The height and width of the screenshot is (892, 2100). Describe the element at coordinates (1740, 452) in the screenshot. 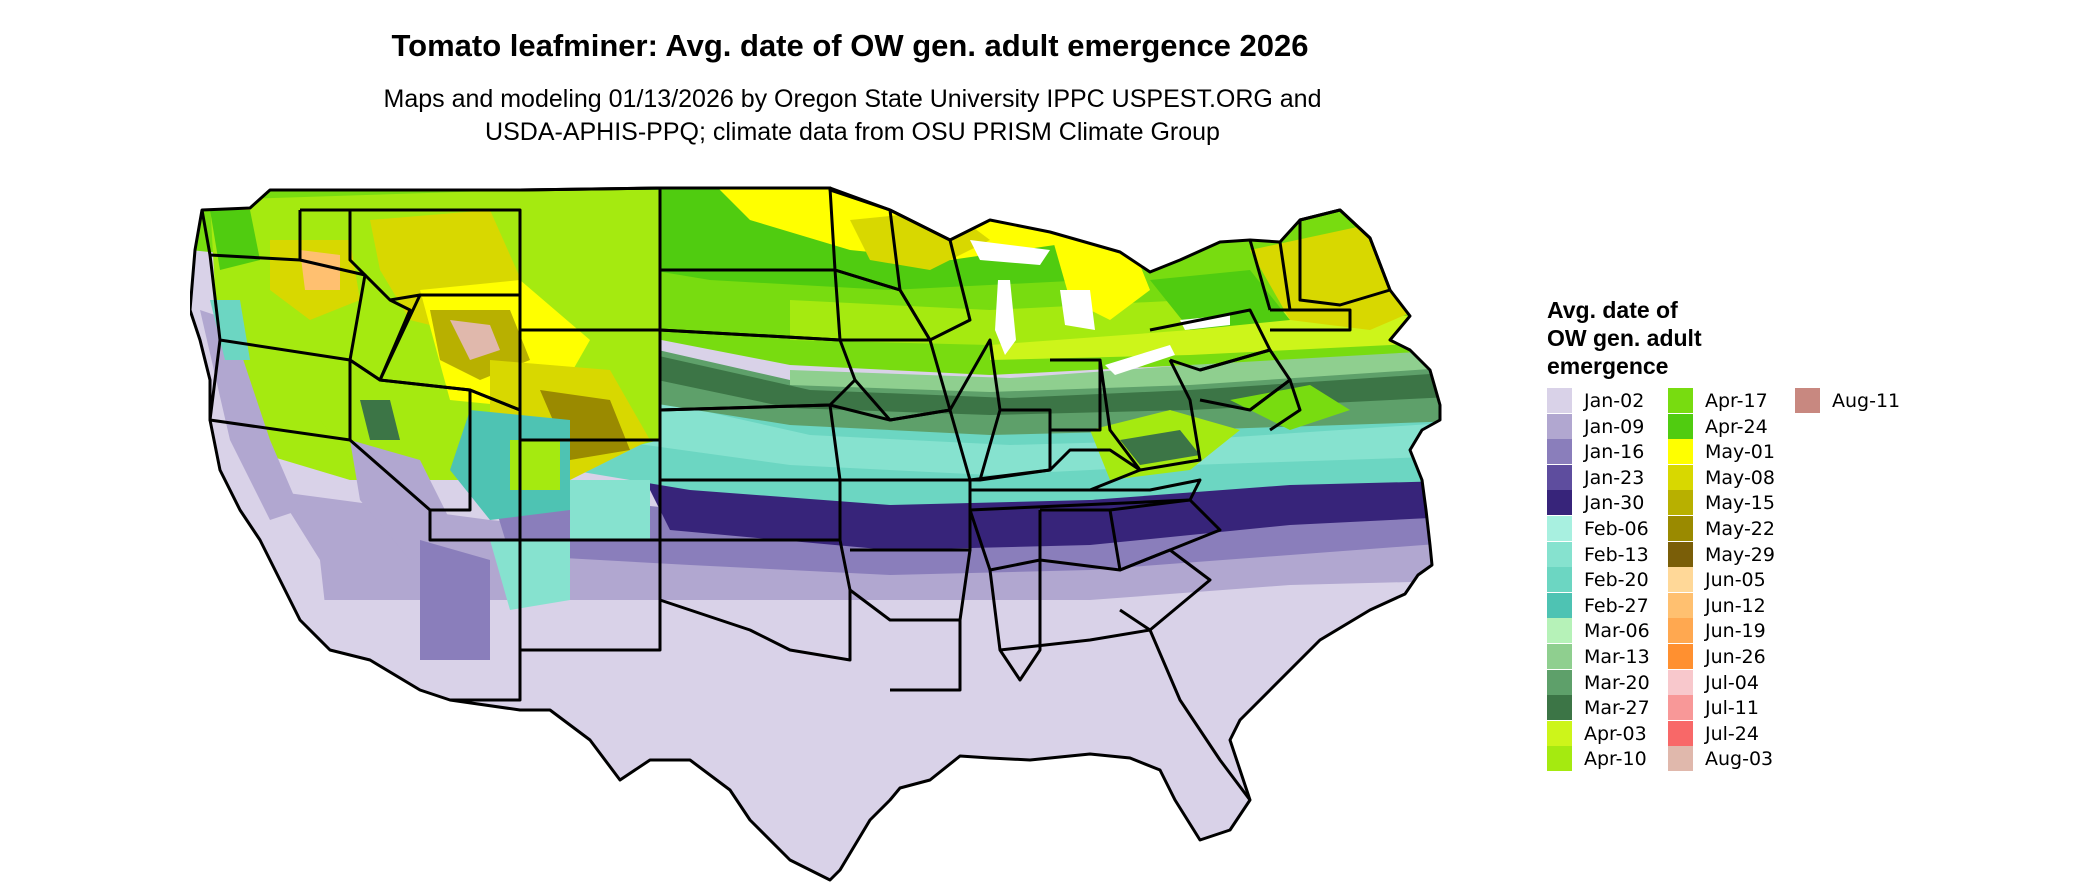

I see `legend-label: May-01` at that location.